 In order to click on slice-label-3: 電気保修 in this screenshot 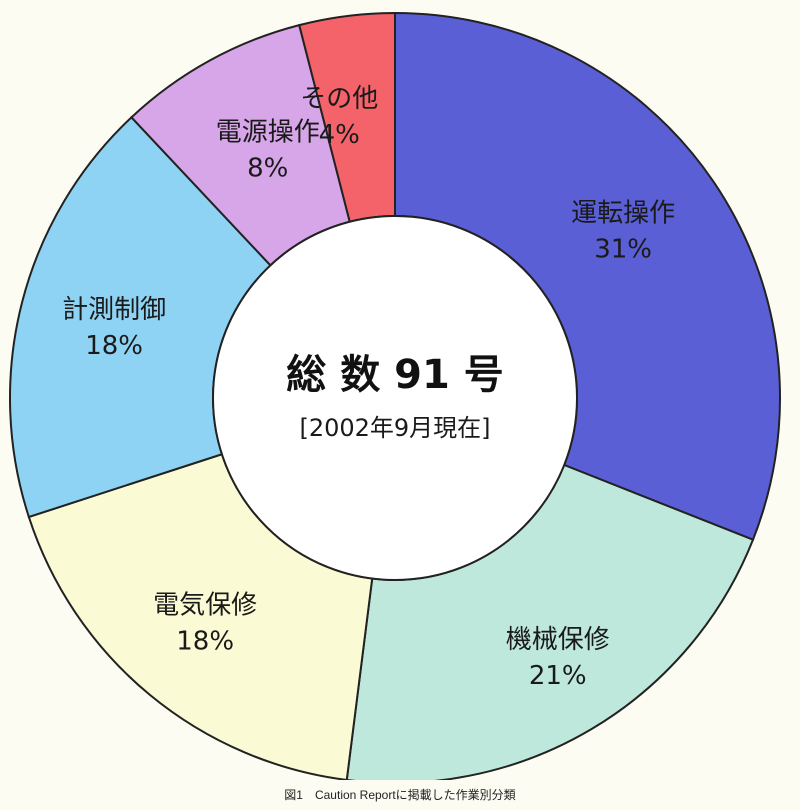, I will do `click(205, 605)`.